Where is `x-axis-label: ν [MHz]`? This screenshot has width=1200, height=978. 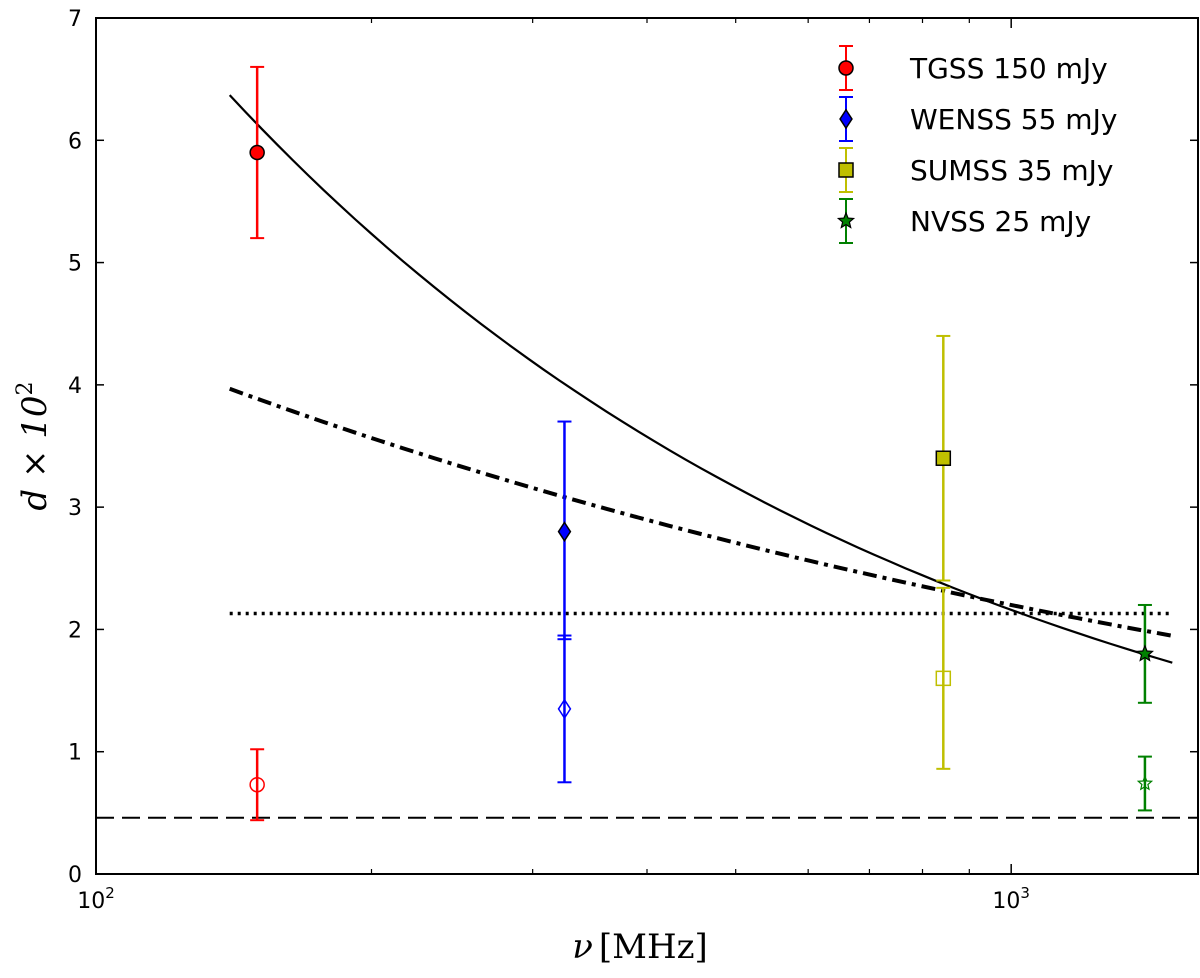 x-axis-label: ν [MHz] is located at coordinates (640, 947).